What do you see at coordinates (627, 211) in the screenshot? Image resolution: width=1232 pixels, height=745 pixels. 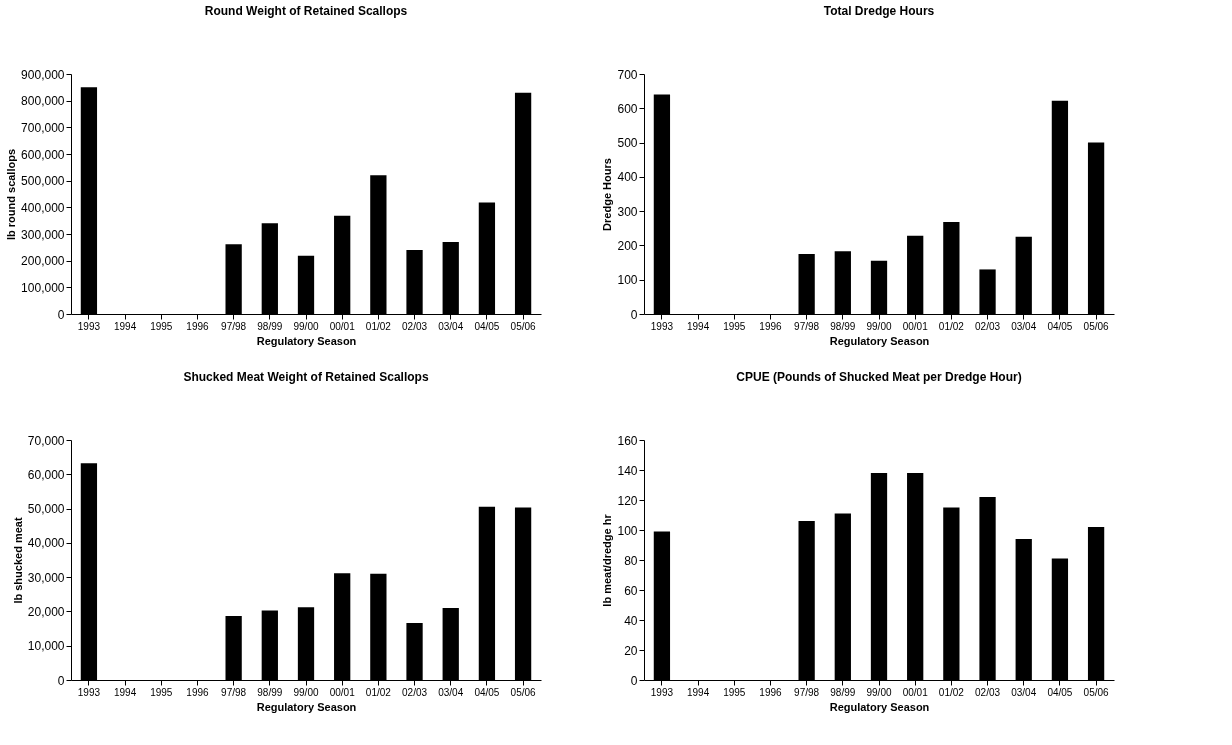 I see `y-tick-label: 300` at bounding box center [627, 211].